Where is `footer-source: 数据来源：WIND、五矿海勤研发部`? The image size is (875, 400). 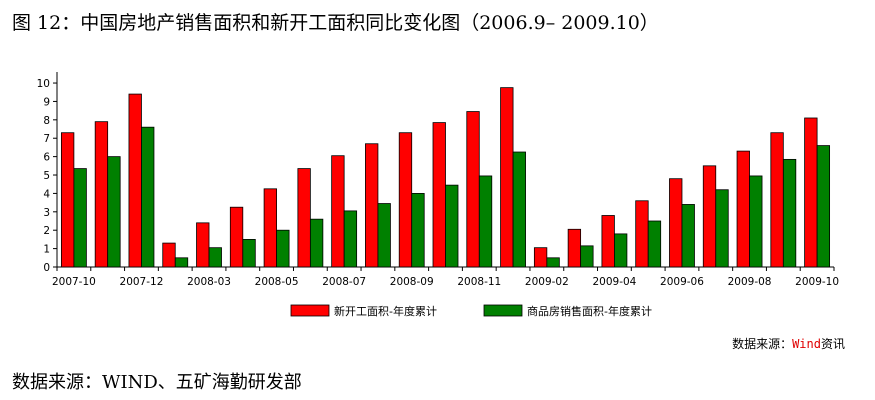 footer-source: 数据来源：WIND、五矿海勤研发部 is located at coordinates (157, 382).